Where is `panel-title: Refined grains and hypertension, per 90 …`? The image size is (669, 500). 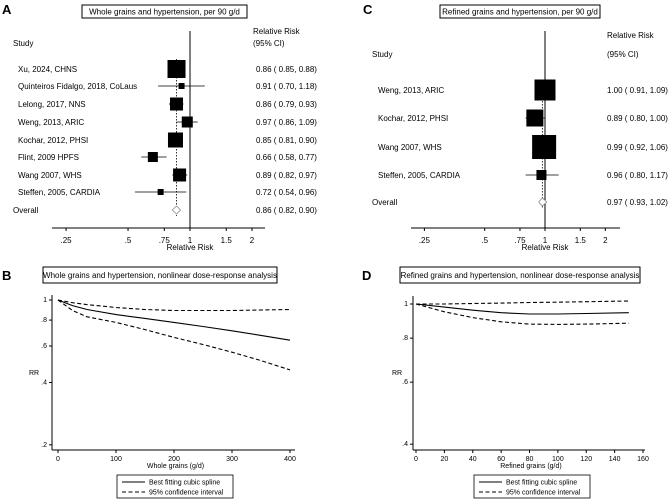 panel-title: Refined grains and hypertension, per 90 … is located at coordinates (520, 12).